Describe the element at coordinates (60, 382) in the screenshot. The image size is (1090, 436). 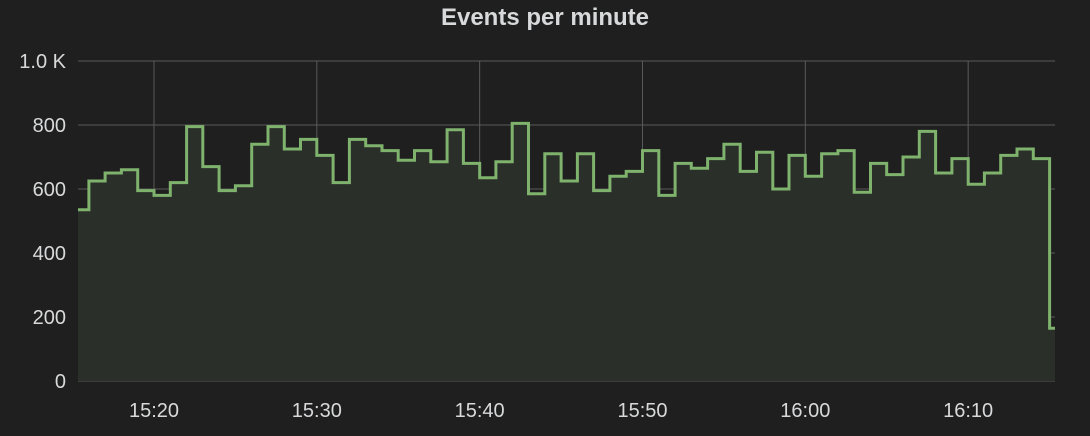
I see `y-tick-label: 0` at that location.